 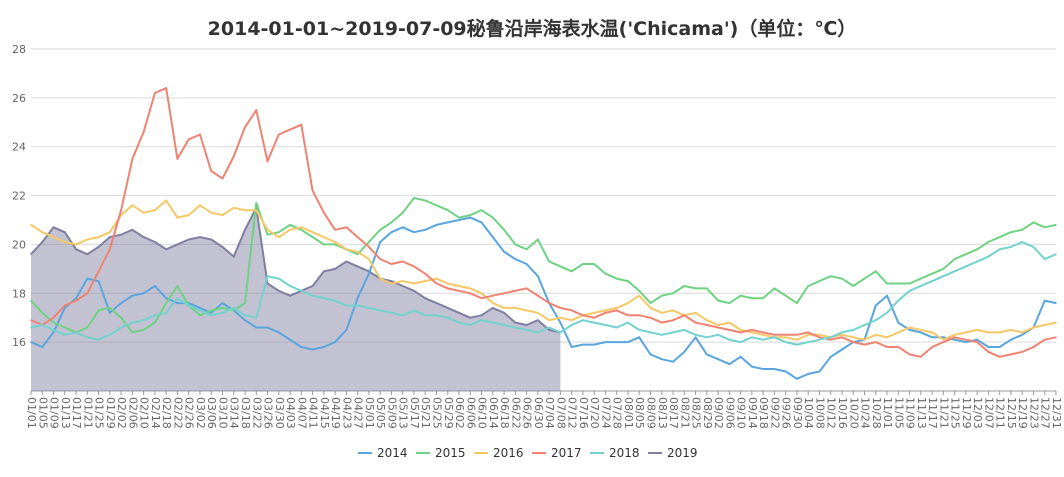 What do you see at coordinates (673, 453) in the screenshot?
I see `legend-item-2019: 2019` at bounding box center [673, 453].